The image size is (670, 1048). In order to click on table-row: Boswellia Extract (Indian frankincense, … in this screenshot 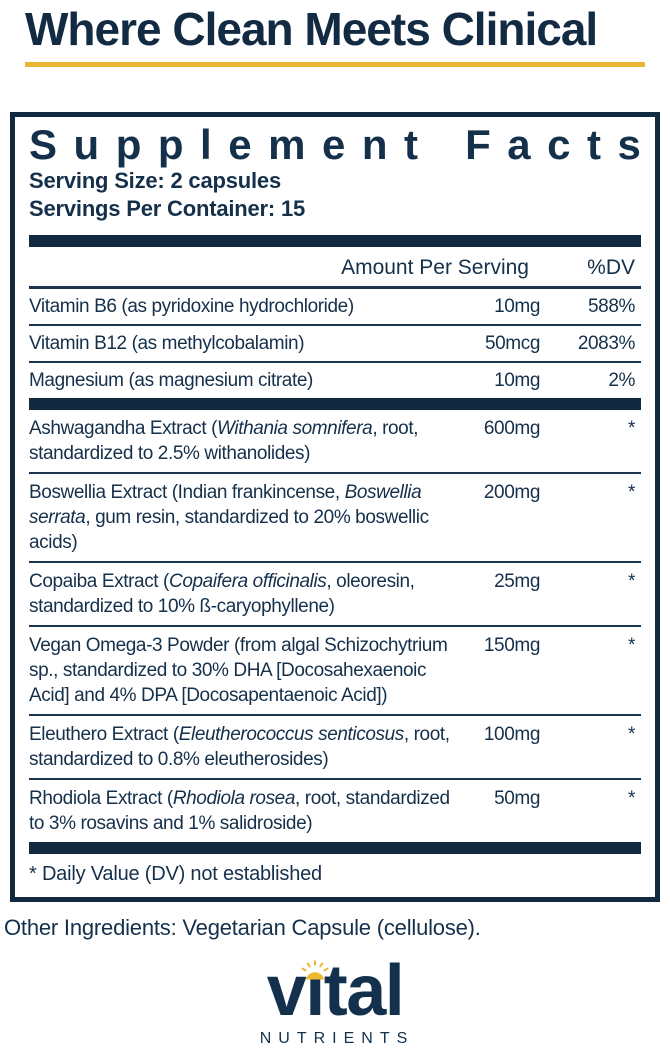, I will do `click(335, 516)`.